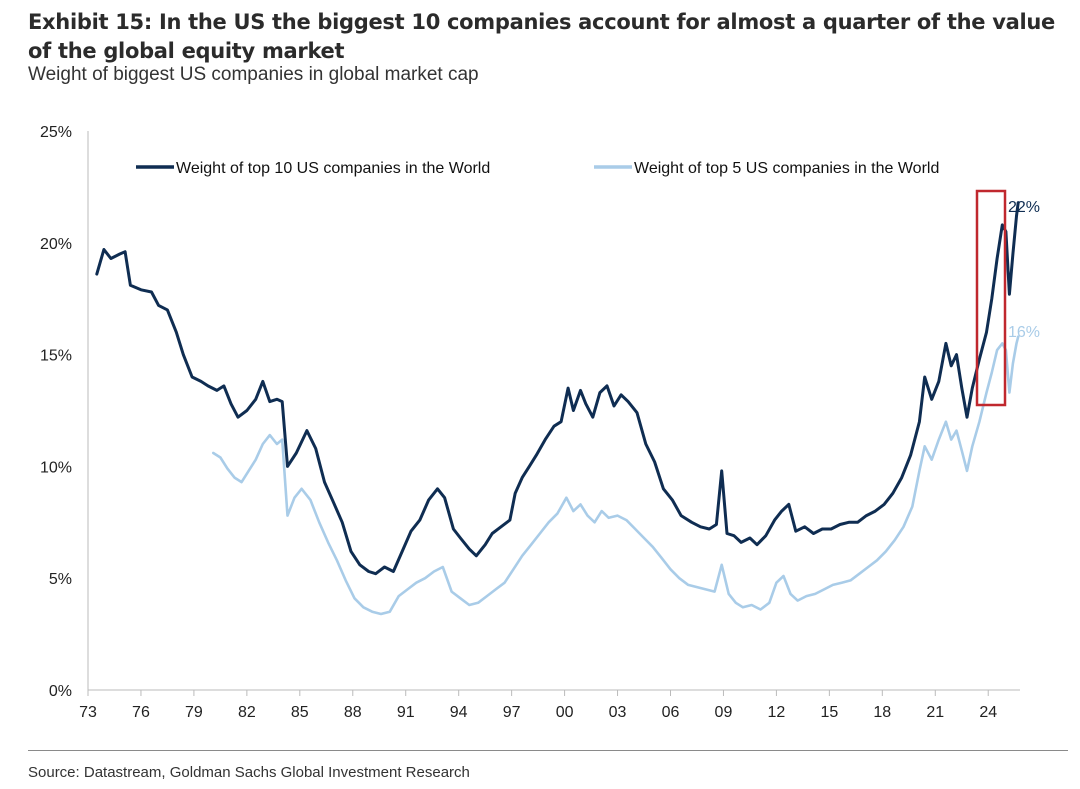 The image size is (1080, 789). What do you see at coordinates (60, 579) in the screenshot?
I see `y-tick-label: 5%` at bounding box center [60, 579].